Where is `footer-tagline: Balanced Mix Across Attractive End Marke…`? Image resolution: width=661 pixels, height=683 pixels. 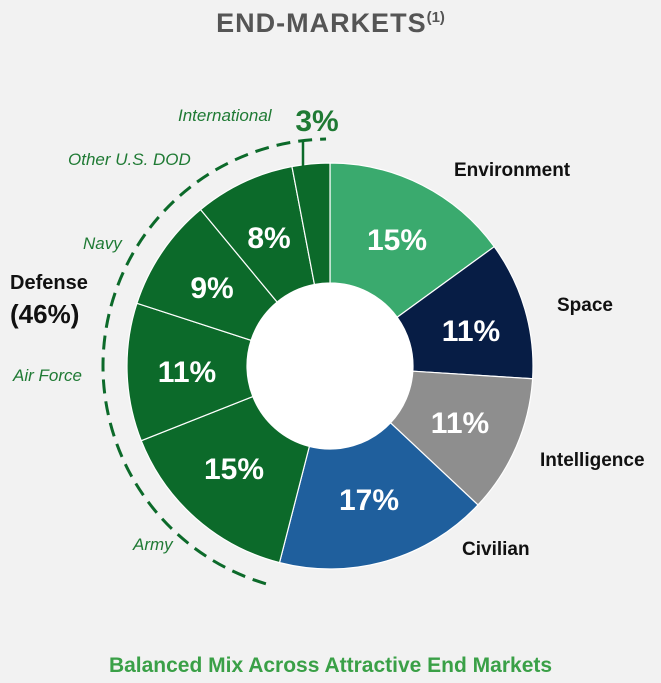
footer-tagline: Balanced Mix Across Attractive End Marke… is located at coordinates (330, 665).